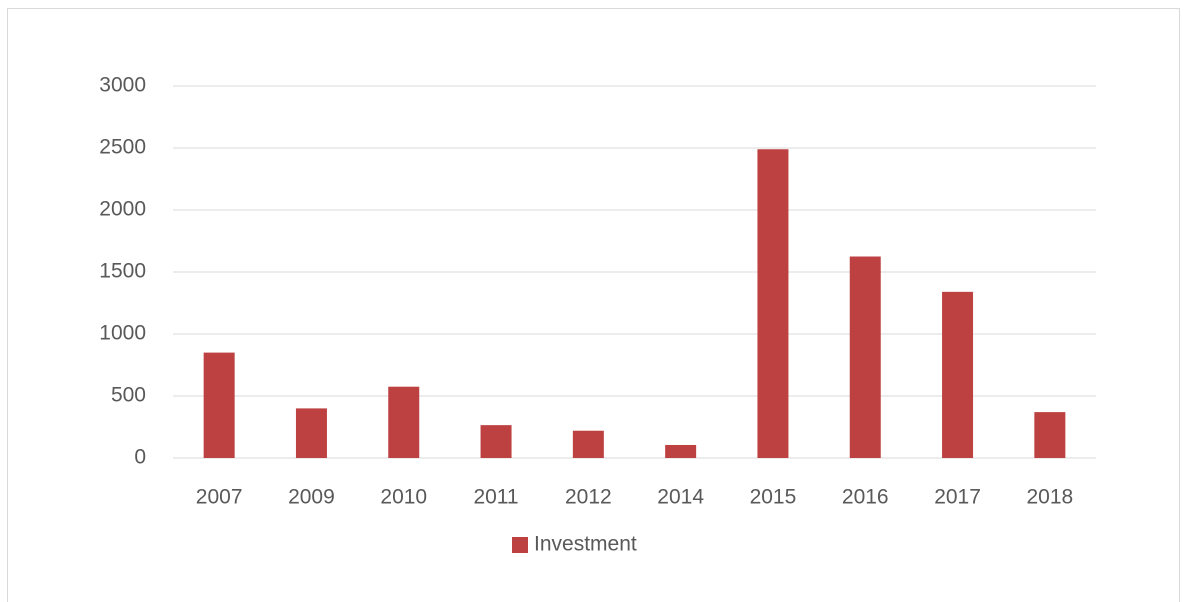 The image size is (1185, 602). What do you see at coordinates (122, 85) in the screenshot?
I see `y-tick-label: 3000` at bounding box center [122, 85].